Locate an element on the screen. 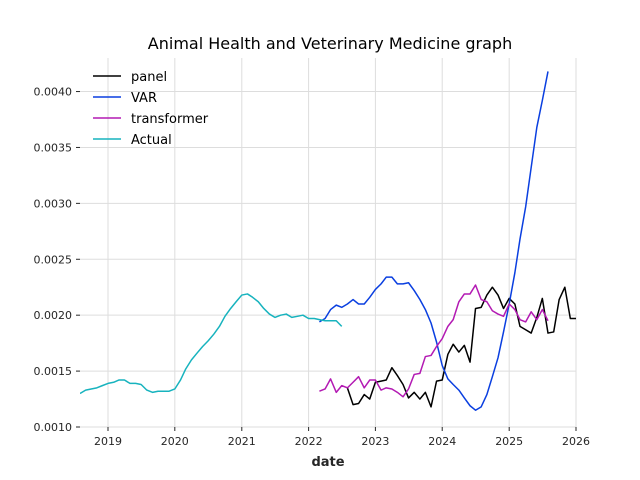 This screenshot has height=480, width=640. legend: panel VAR transformer Actual is located at coordinates (151, 109).